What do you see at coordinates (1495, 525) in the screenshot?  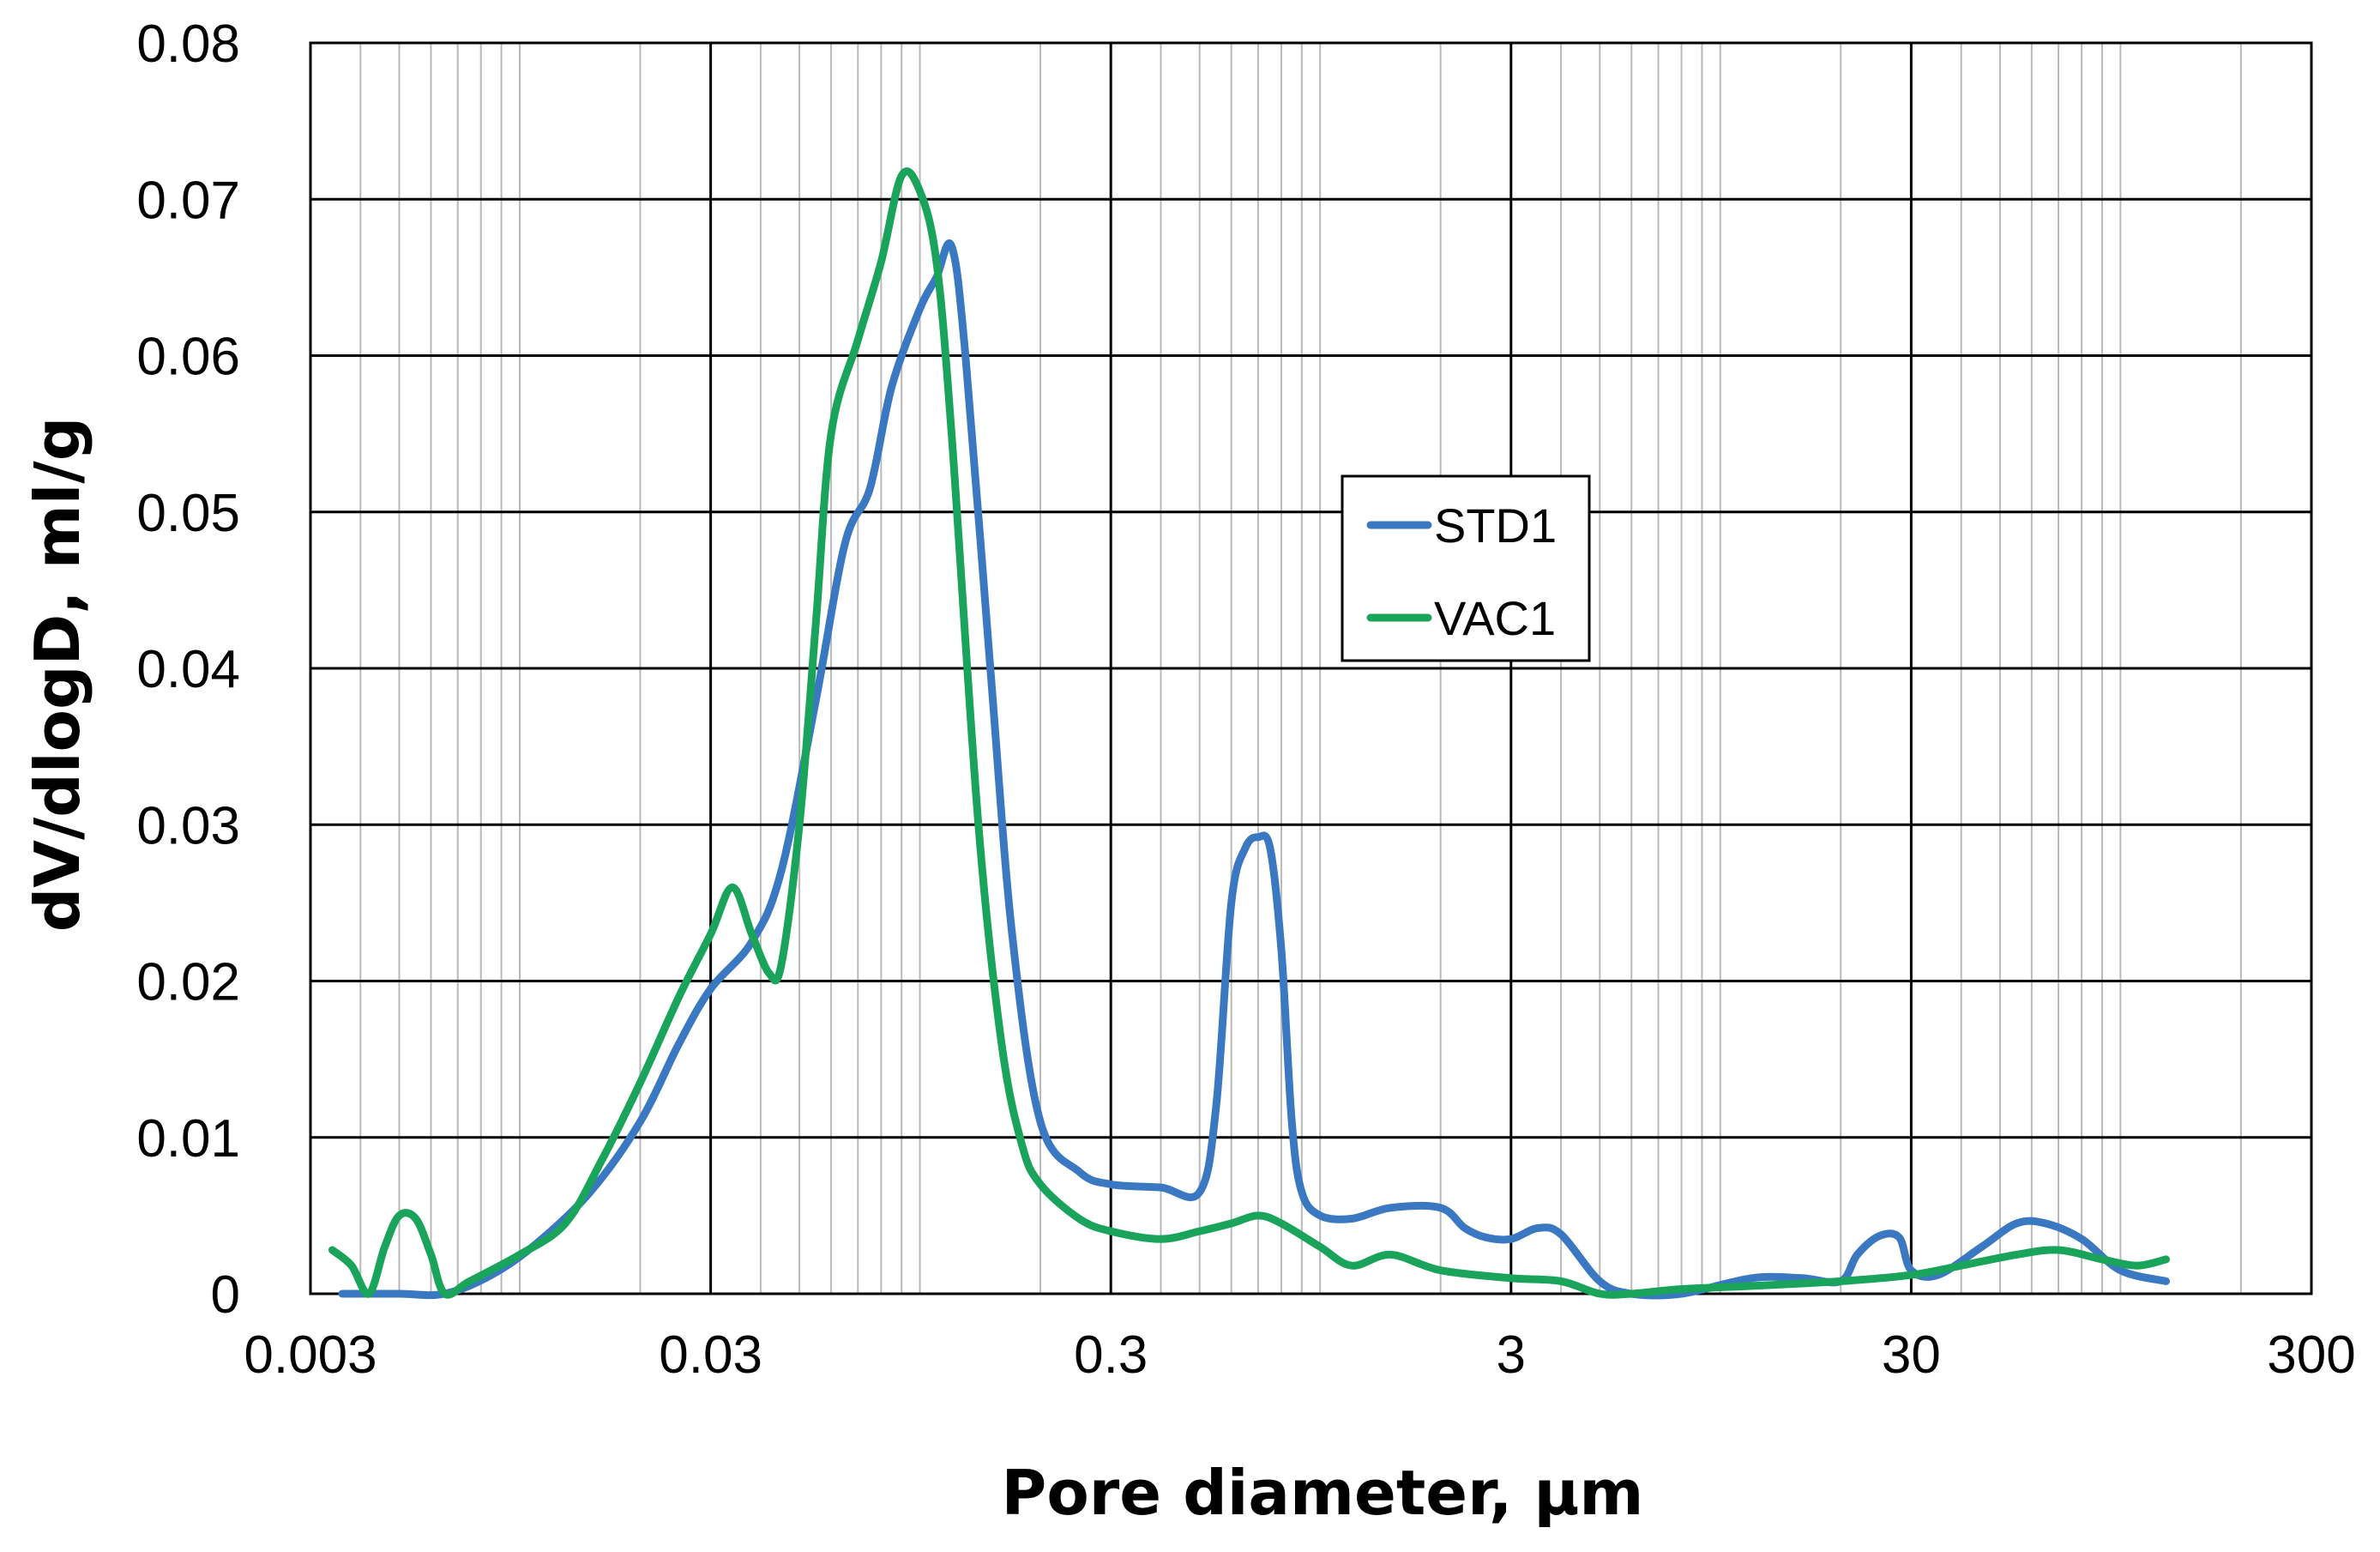 I see `legend-label-std1: STD1` at bounding box center [1495, 525].